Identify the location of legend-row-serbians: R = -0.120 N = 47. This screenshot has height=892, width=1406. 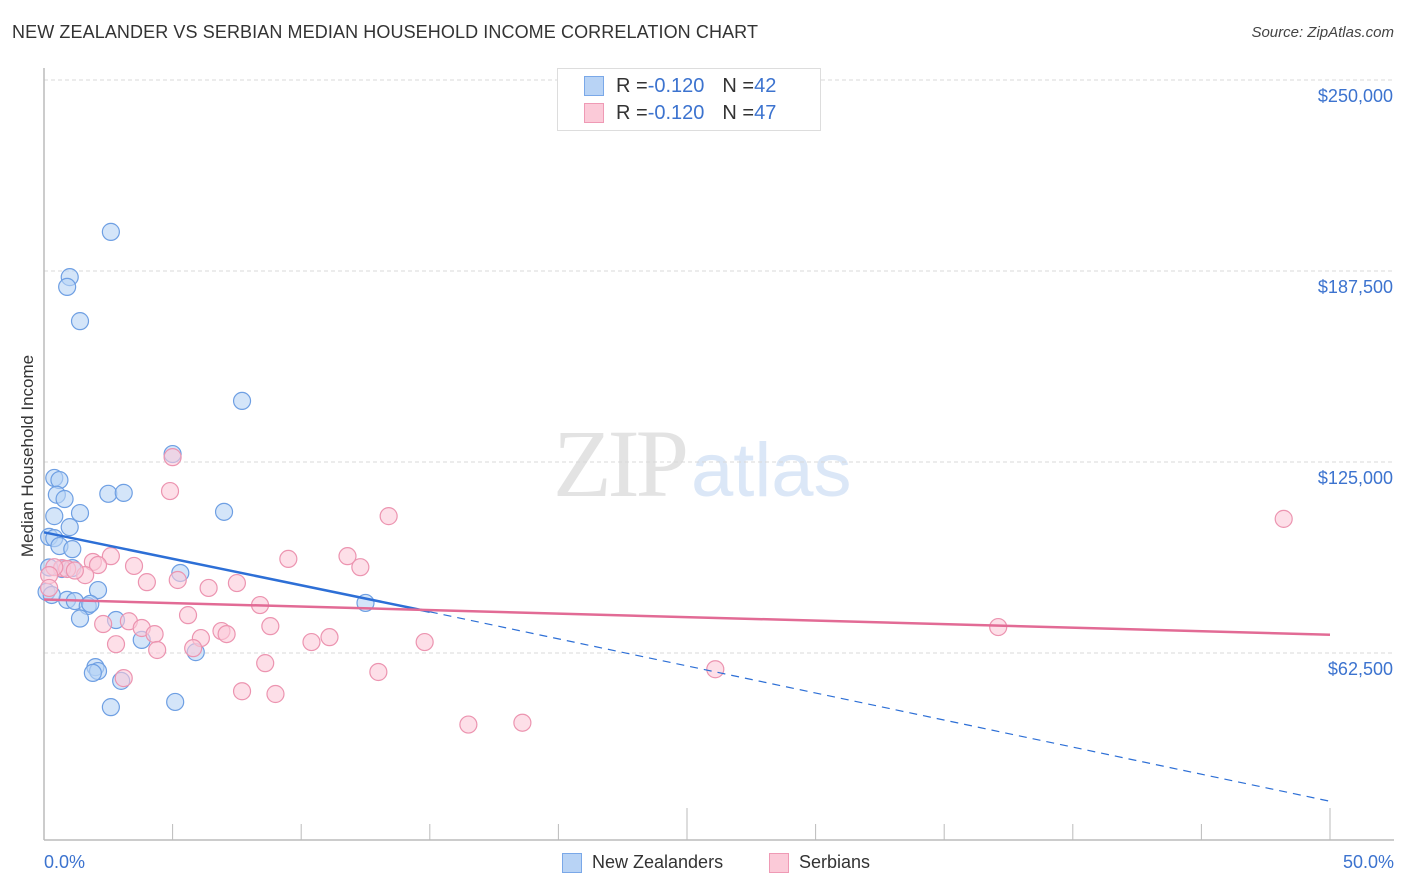
(680, 113).